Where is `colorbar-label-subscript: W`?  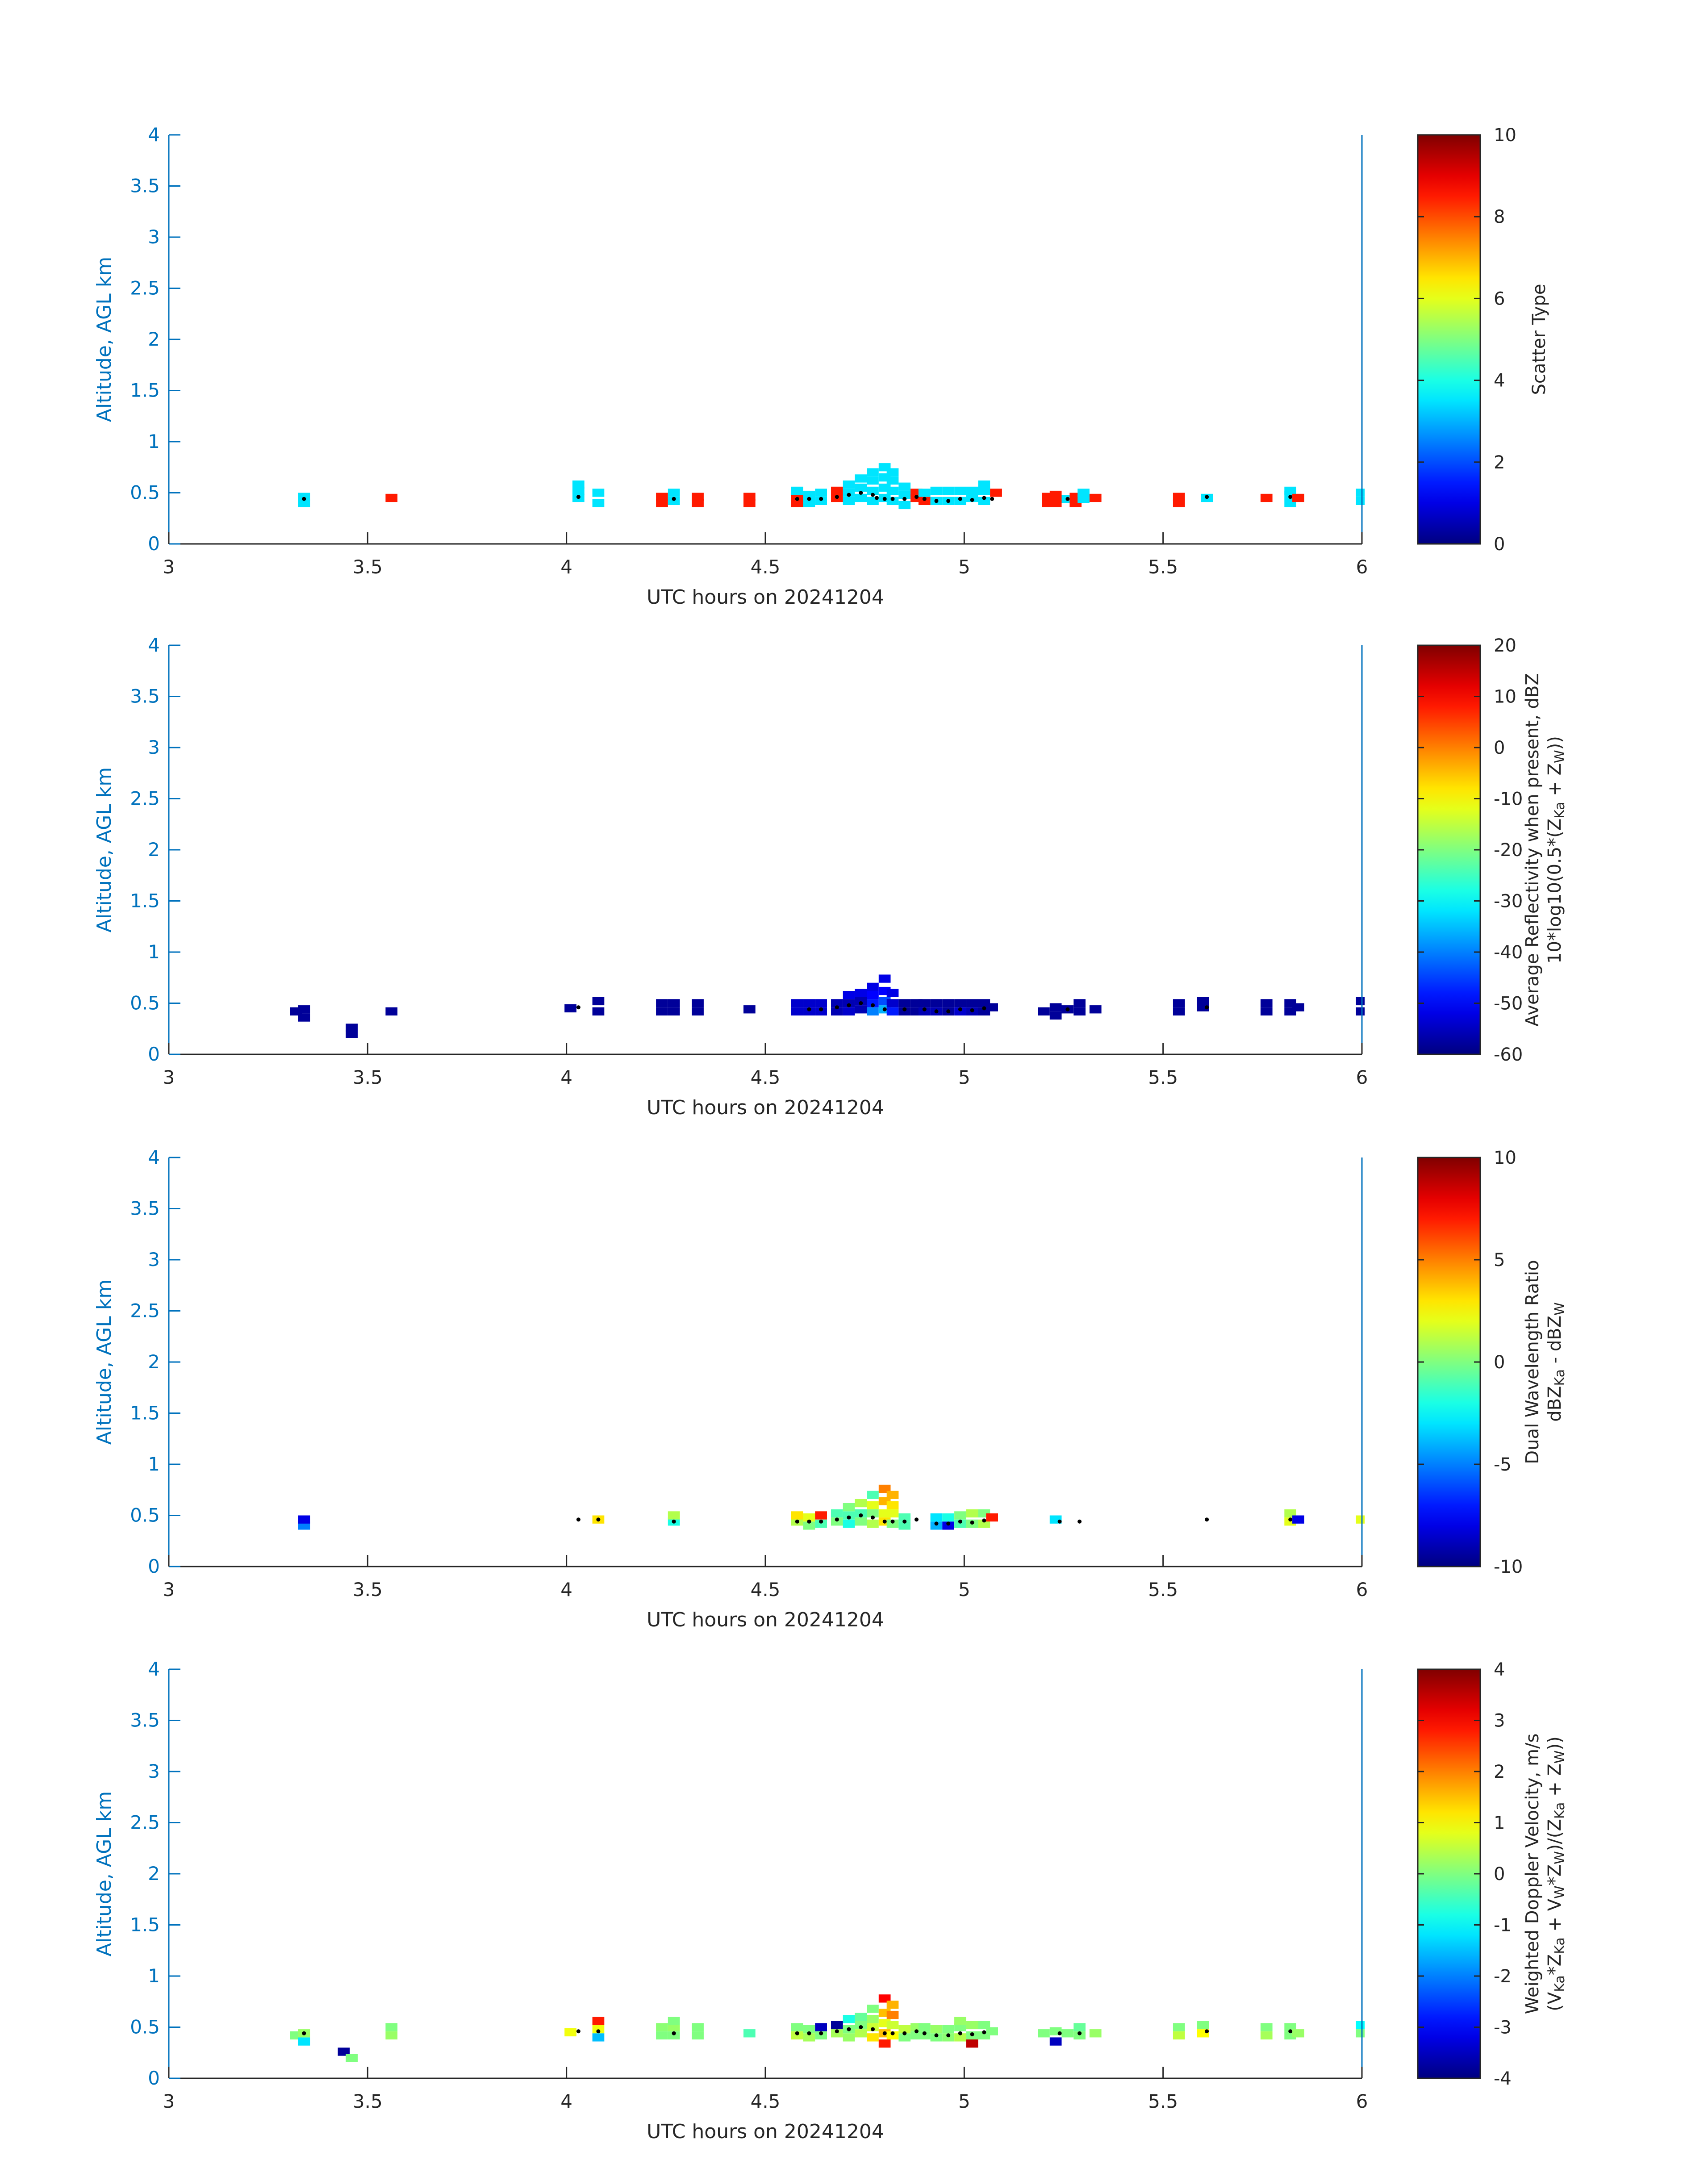
colorbar-label-subscript: W is located at coordinates (1560, 756).